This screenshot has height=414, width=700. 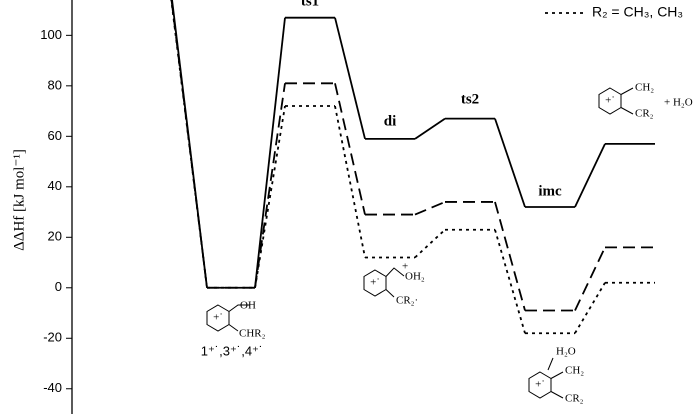 I want to click on legend-label: R₂ = CH₃, CH₃, so click(x=637, y=12).